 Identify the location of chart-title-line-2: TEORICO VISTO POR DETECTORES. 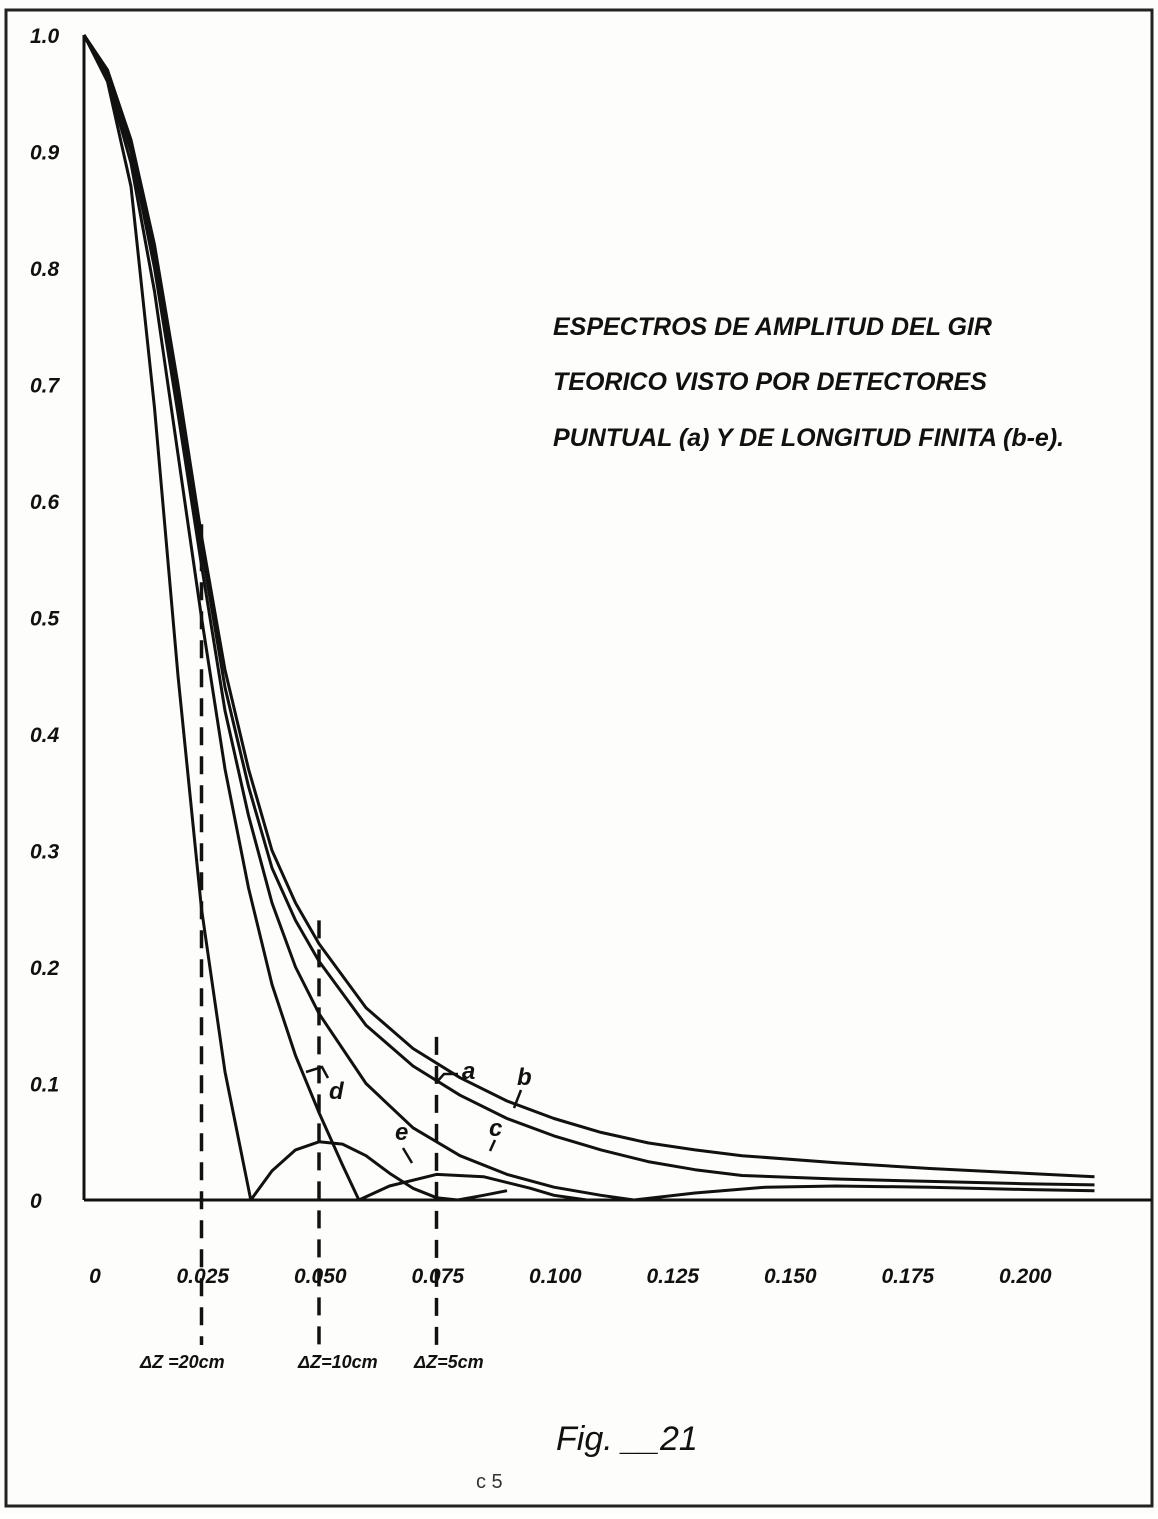
(770, 382).